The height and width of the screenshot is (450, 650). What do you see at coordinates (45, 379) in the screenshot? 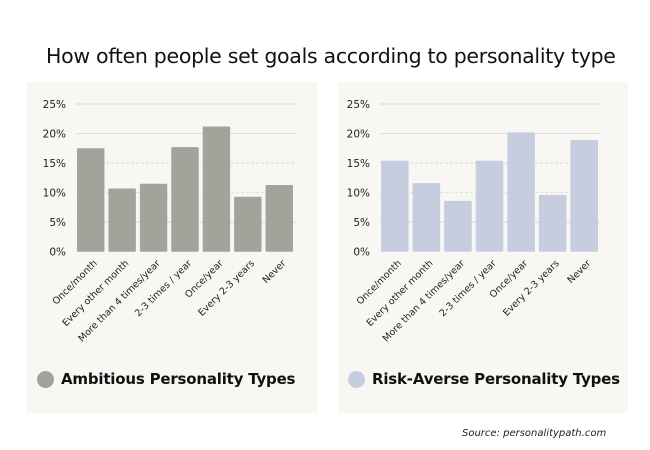
I see `ambitious-legend-swatch` at bounding box center [45, 379].